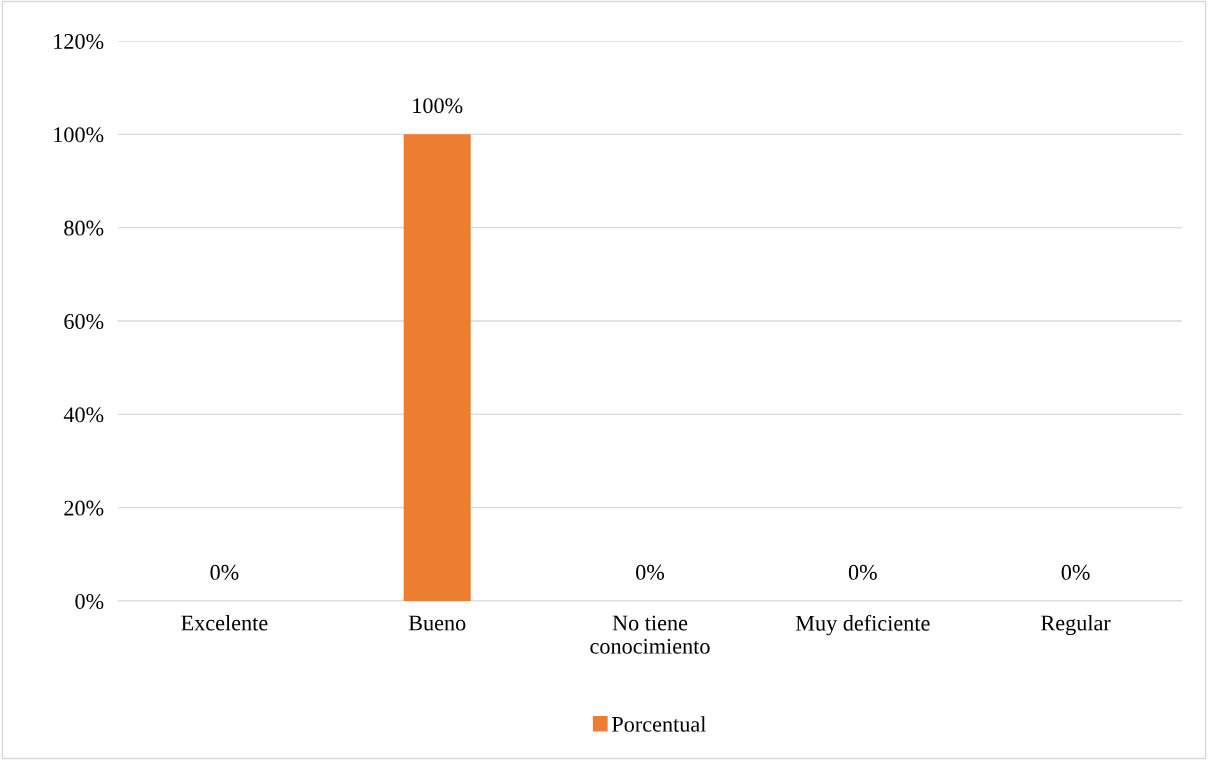  What do you see at coordinates (84, 508) in the screenshot?
I see `y-tick-label: 20%` at bounding box center [84, 508].